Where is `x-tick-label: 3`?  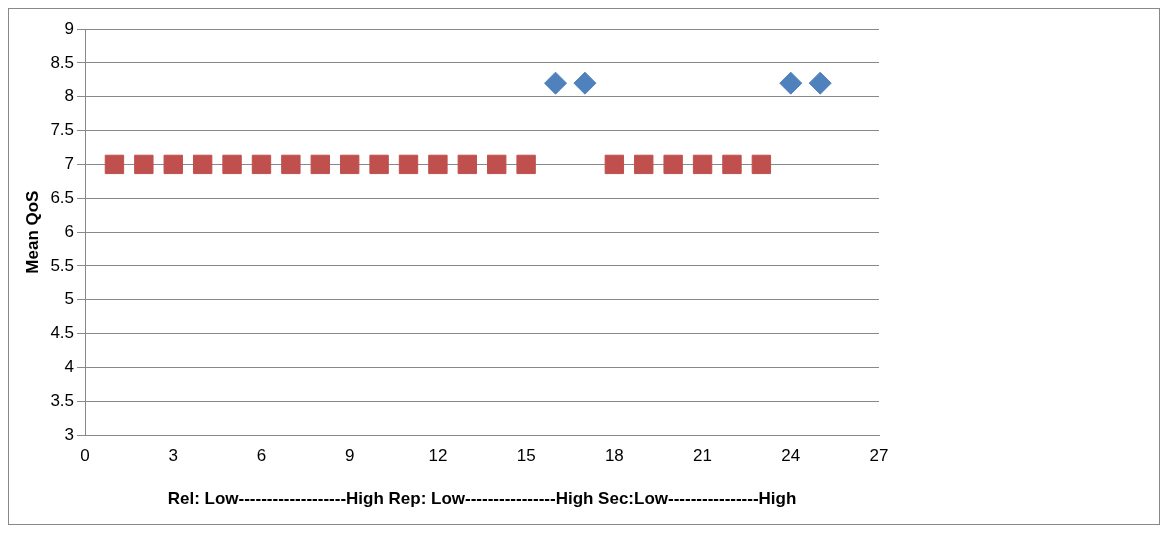
x-tick-label: 3 is located at coordinates (173, 456).